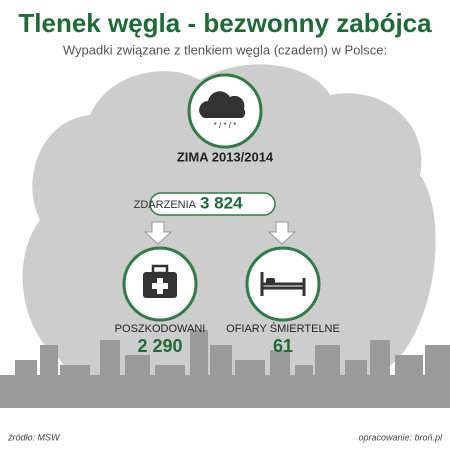 The image size is (450, 455). Describe the element at coordinates (225, 156) in the screenshot. I see `season: ZIMA 2013/2014` at that location.